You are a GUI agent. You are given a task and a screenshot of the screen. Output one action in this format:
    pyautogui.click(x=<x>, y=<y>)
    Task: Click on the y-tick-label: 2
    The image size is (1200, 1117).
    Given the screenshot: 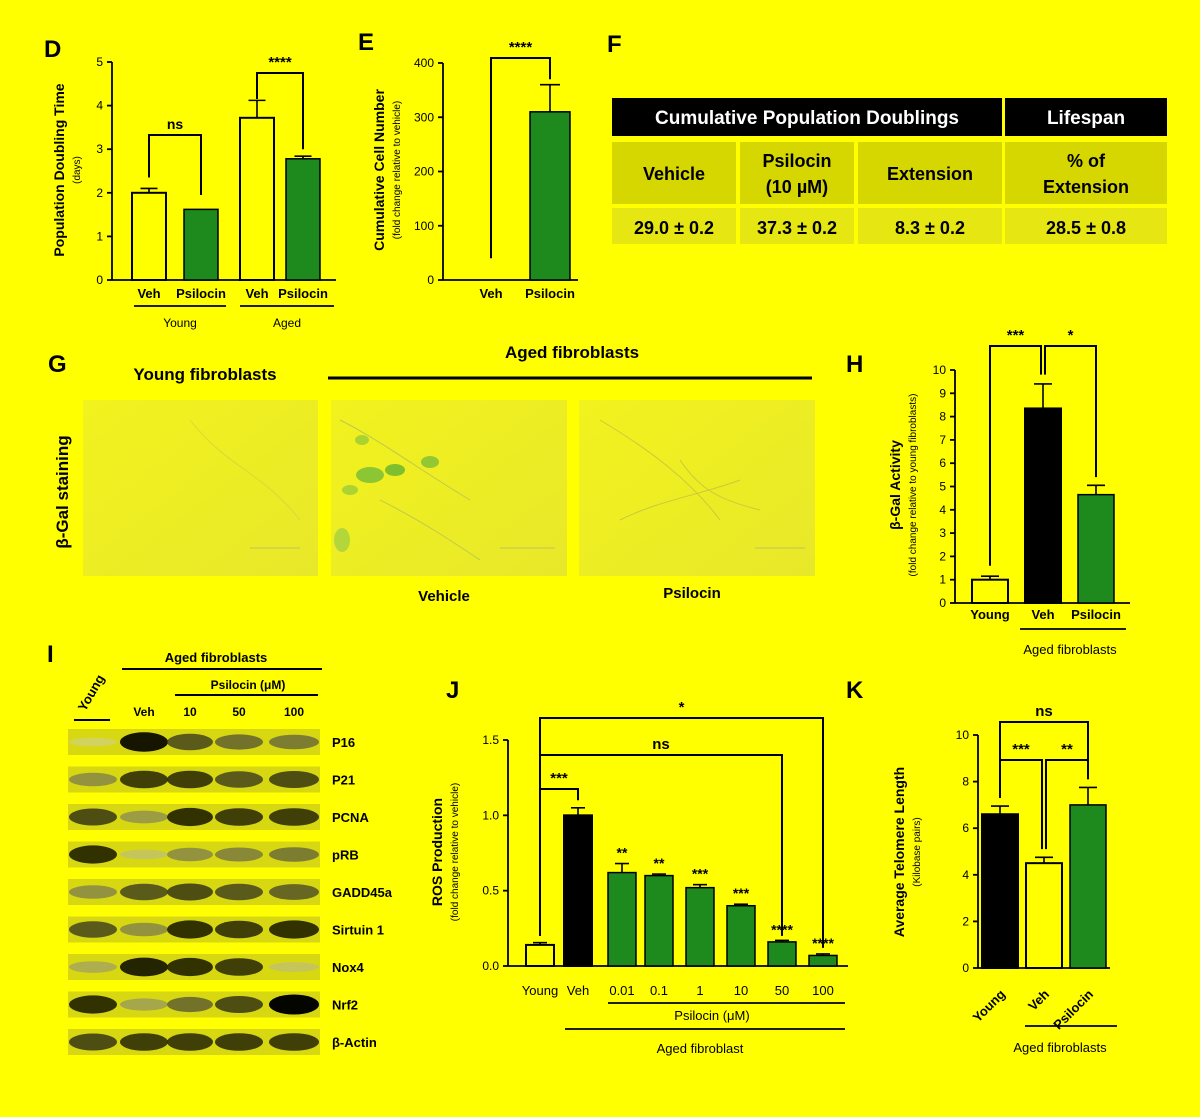 What is the action you would take?
    pyautogui.click(x=942, y=556)
    